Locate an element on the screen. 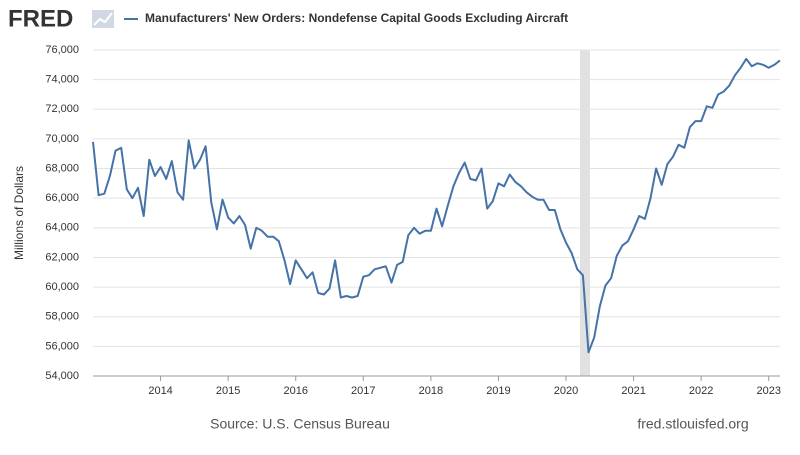  x-tick-label: 2023 is located at coordinates (768, 391).